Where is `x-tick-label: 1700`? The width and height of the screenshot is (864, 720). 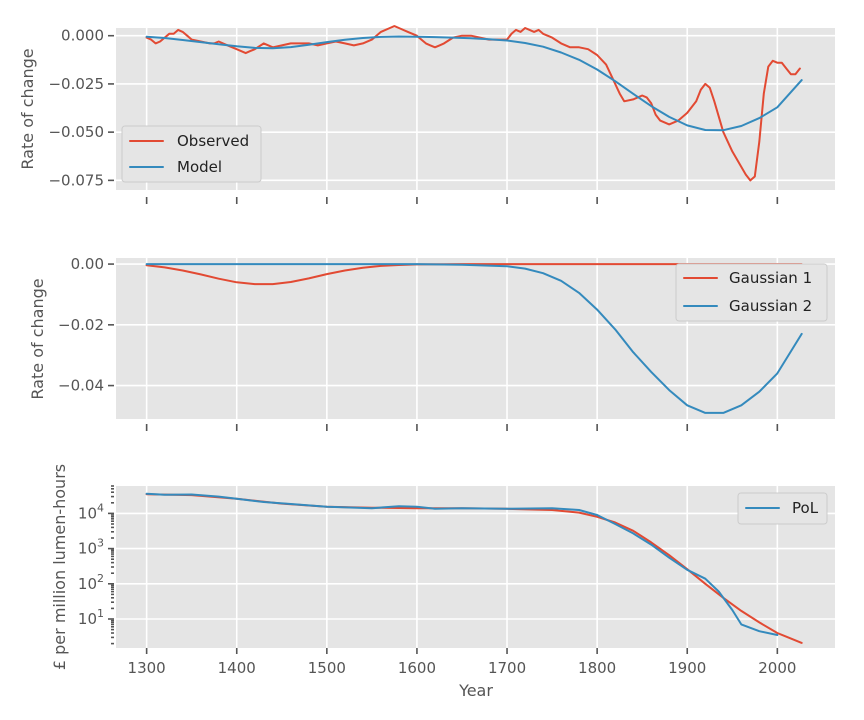
x-tick-label: 1700 is located at coordinates (507, 668).